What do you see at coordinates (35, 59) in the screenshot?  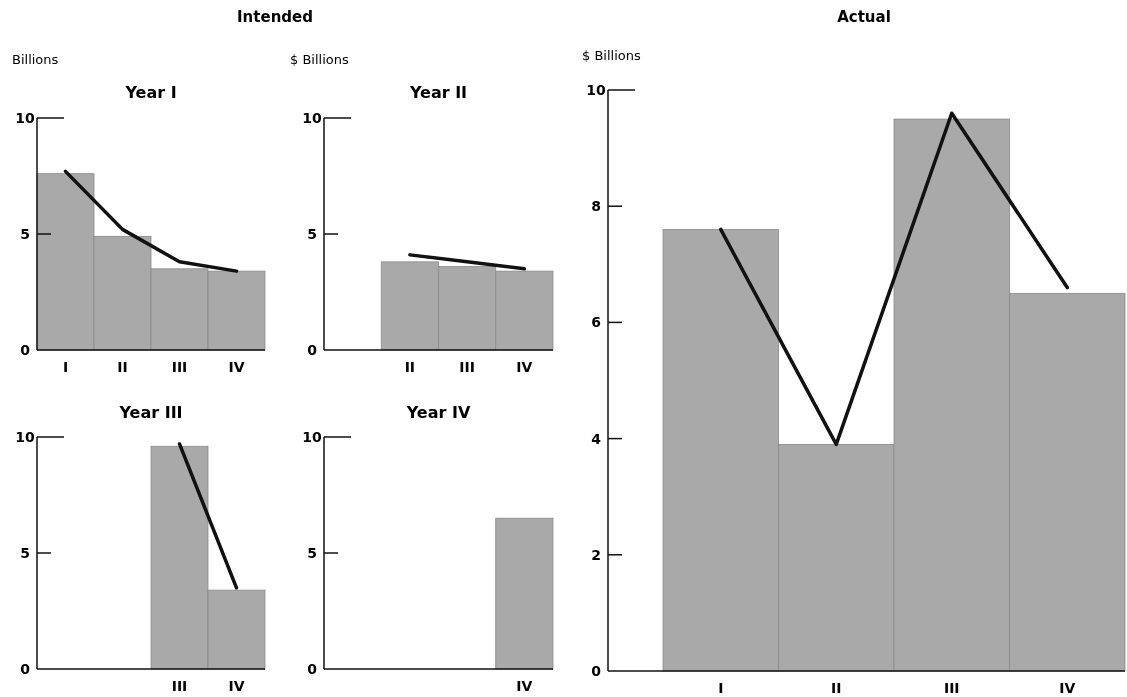 I see `y-axis-title: Billions` at bounding box center [35, 59].